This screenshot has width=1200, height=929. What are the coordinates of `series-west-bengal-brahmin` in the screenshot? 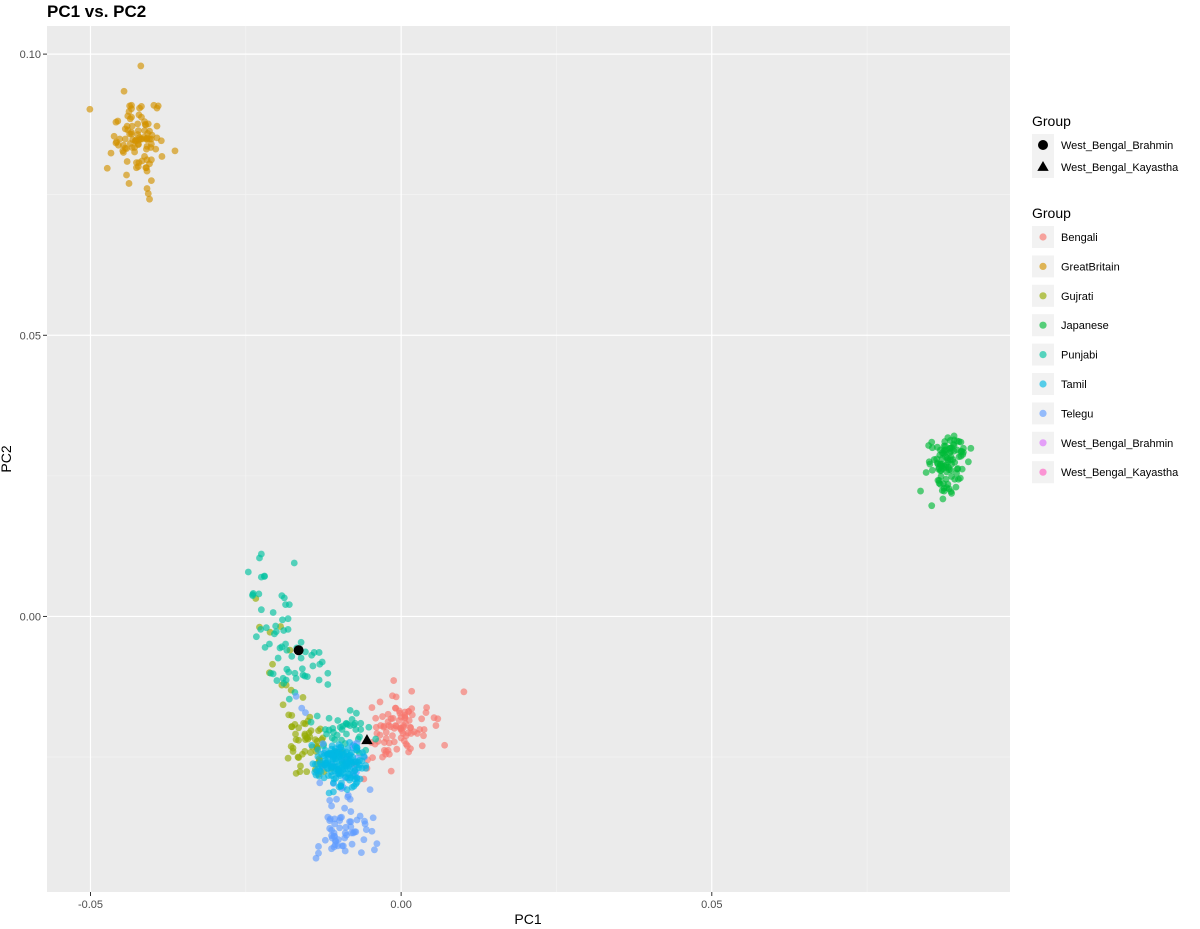 It's located at (298, 650).